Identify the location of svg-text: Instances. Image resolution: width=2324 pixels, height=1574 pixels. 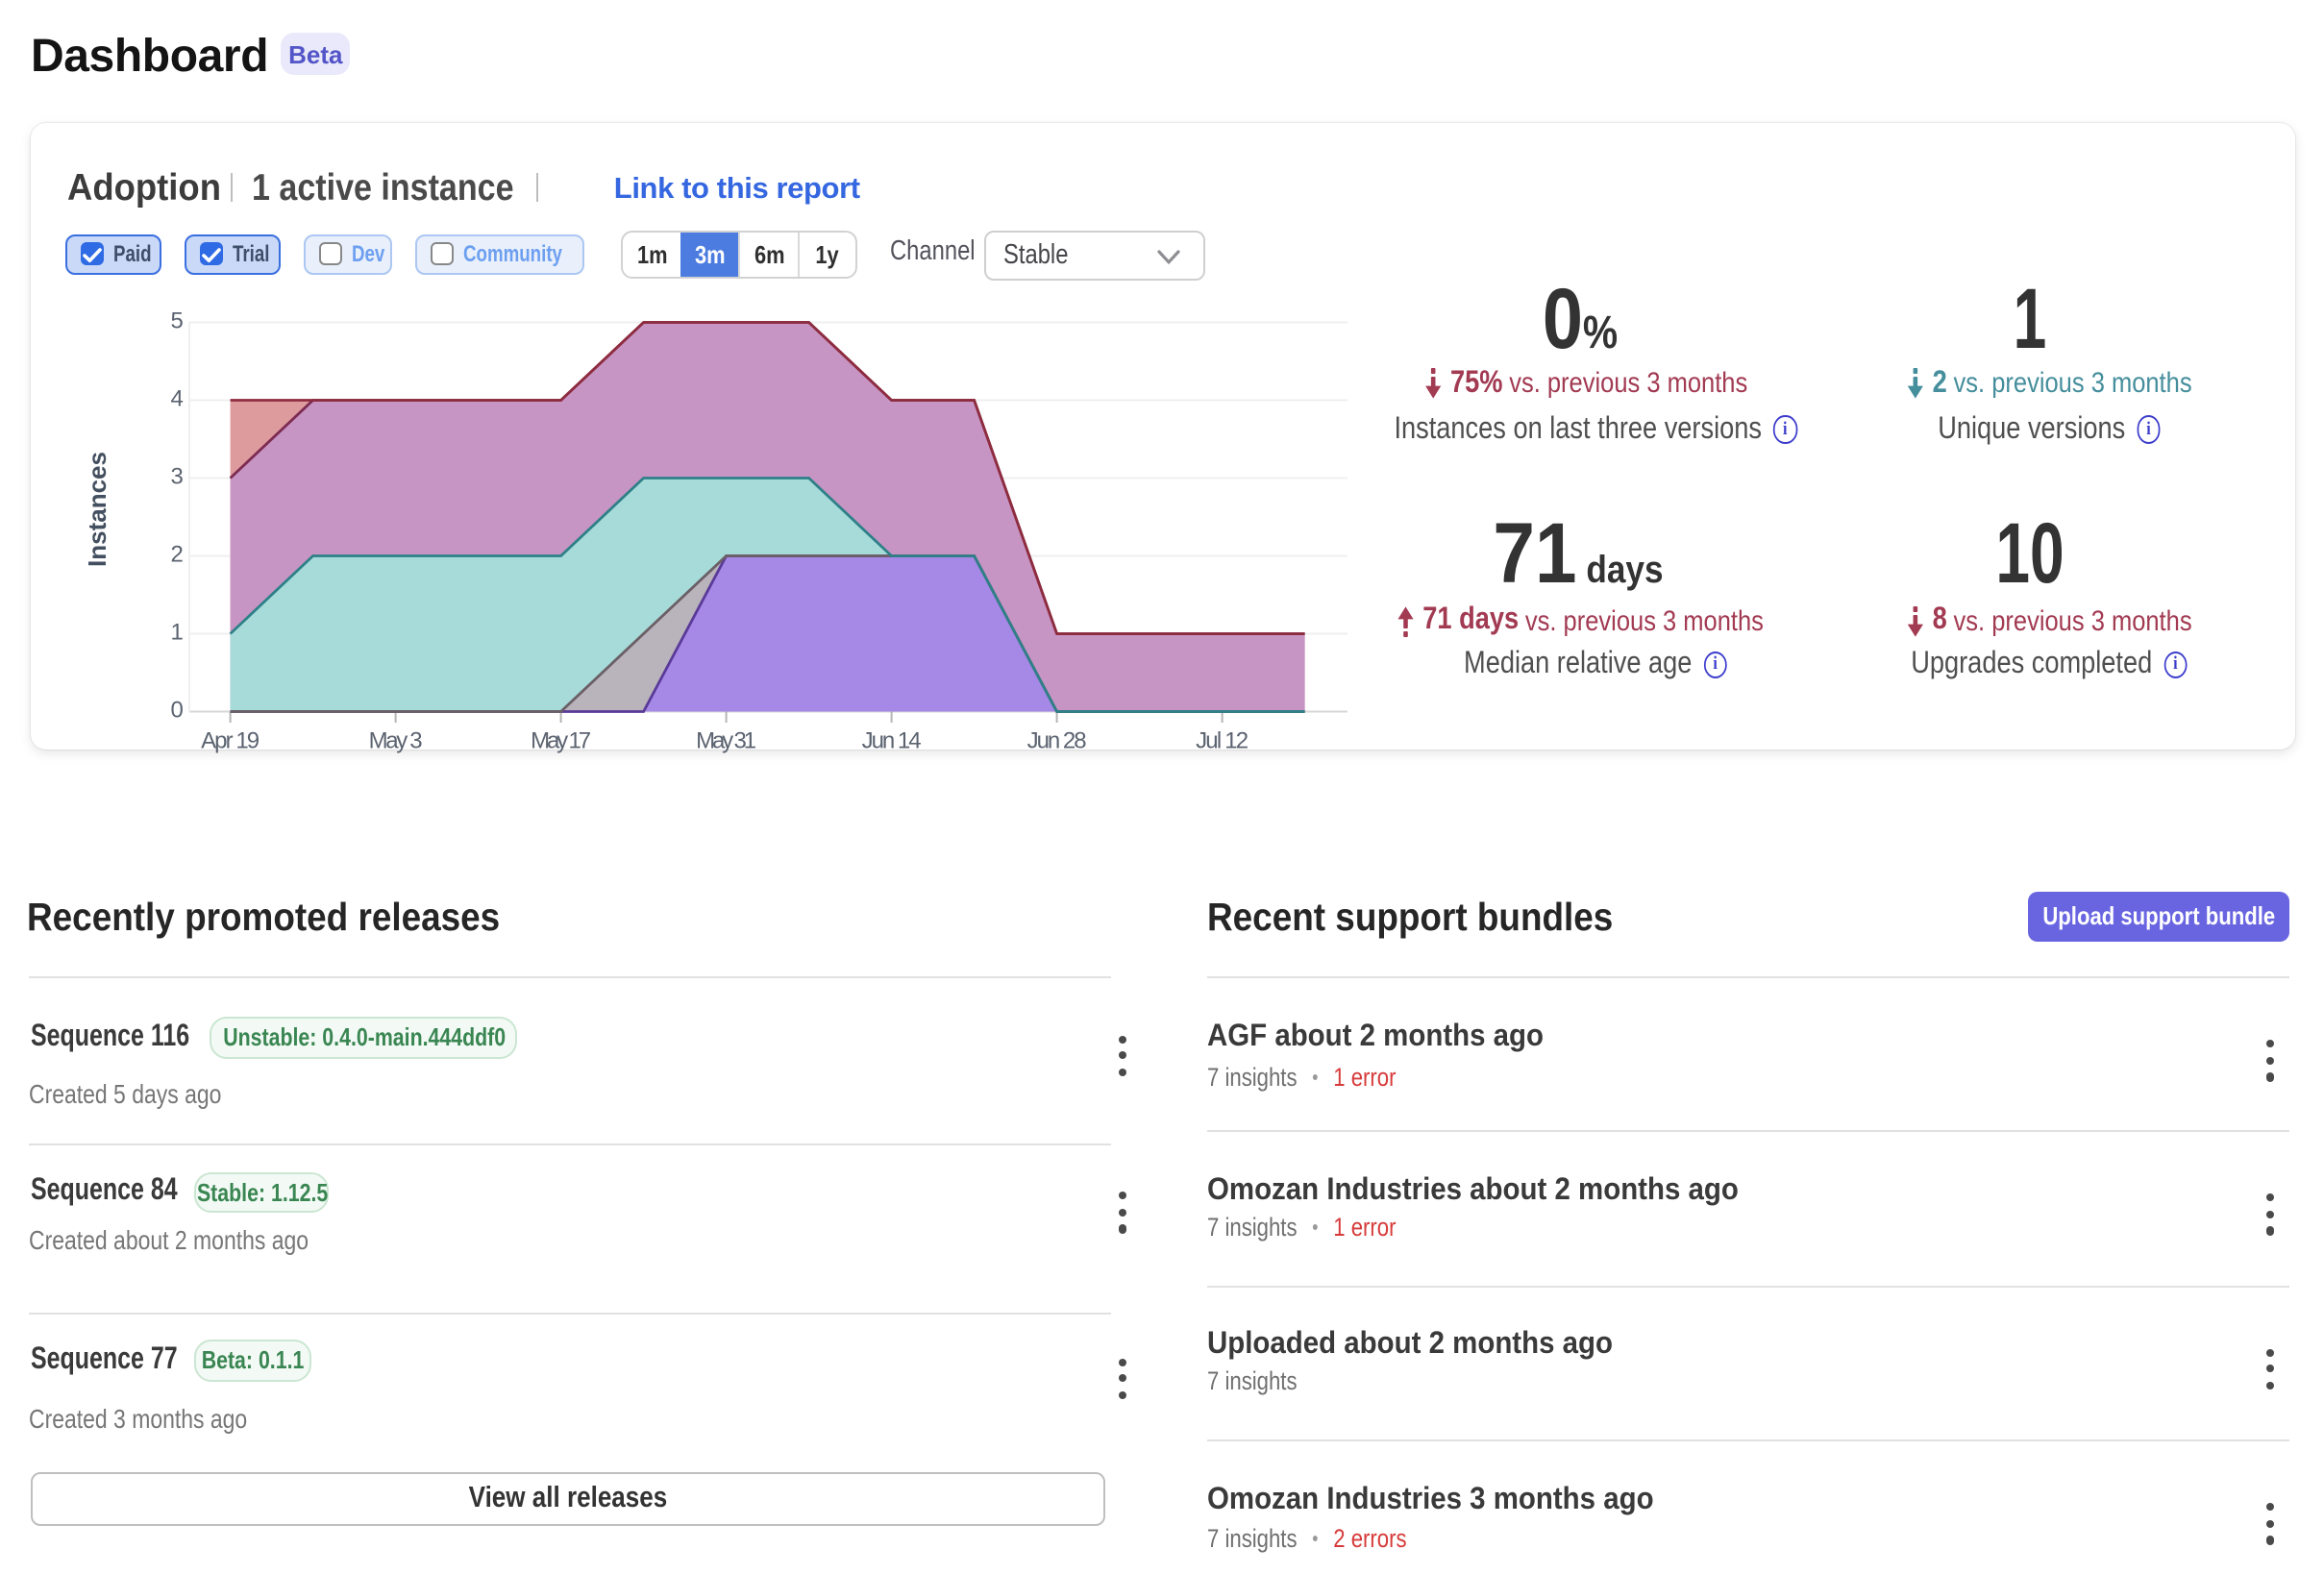
(97, 509).